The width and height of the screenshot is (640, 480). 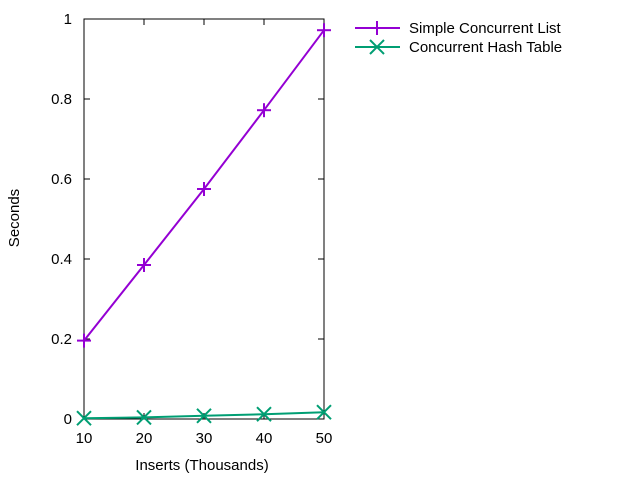 I want to click on legend-item: Simple Concurrent List, so click(x=458, y=28).